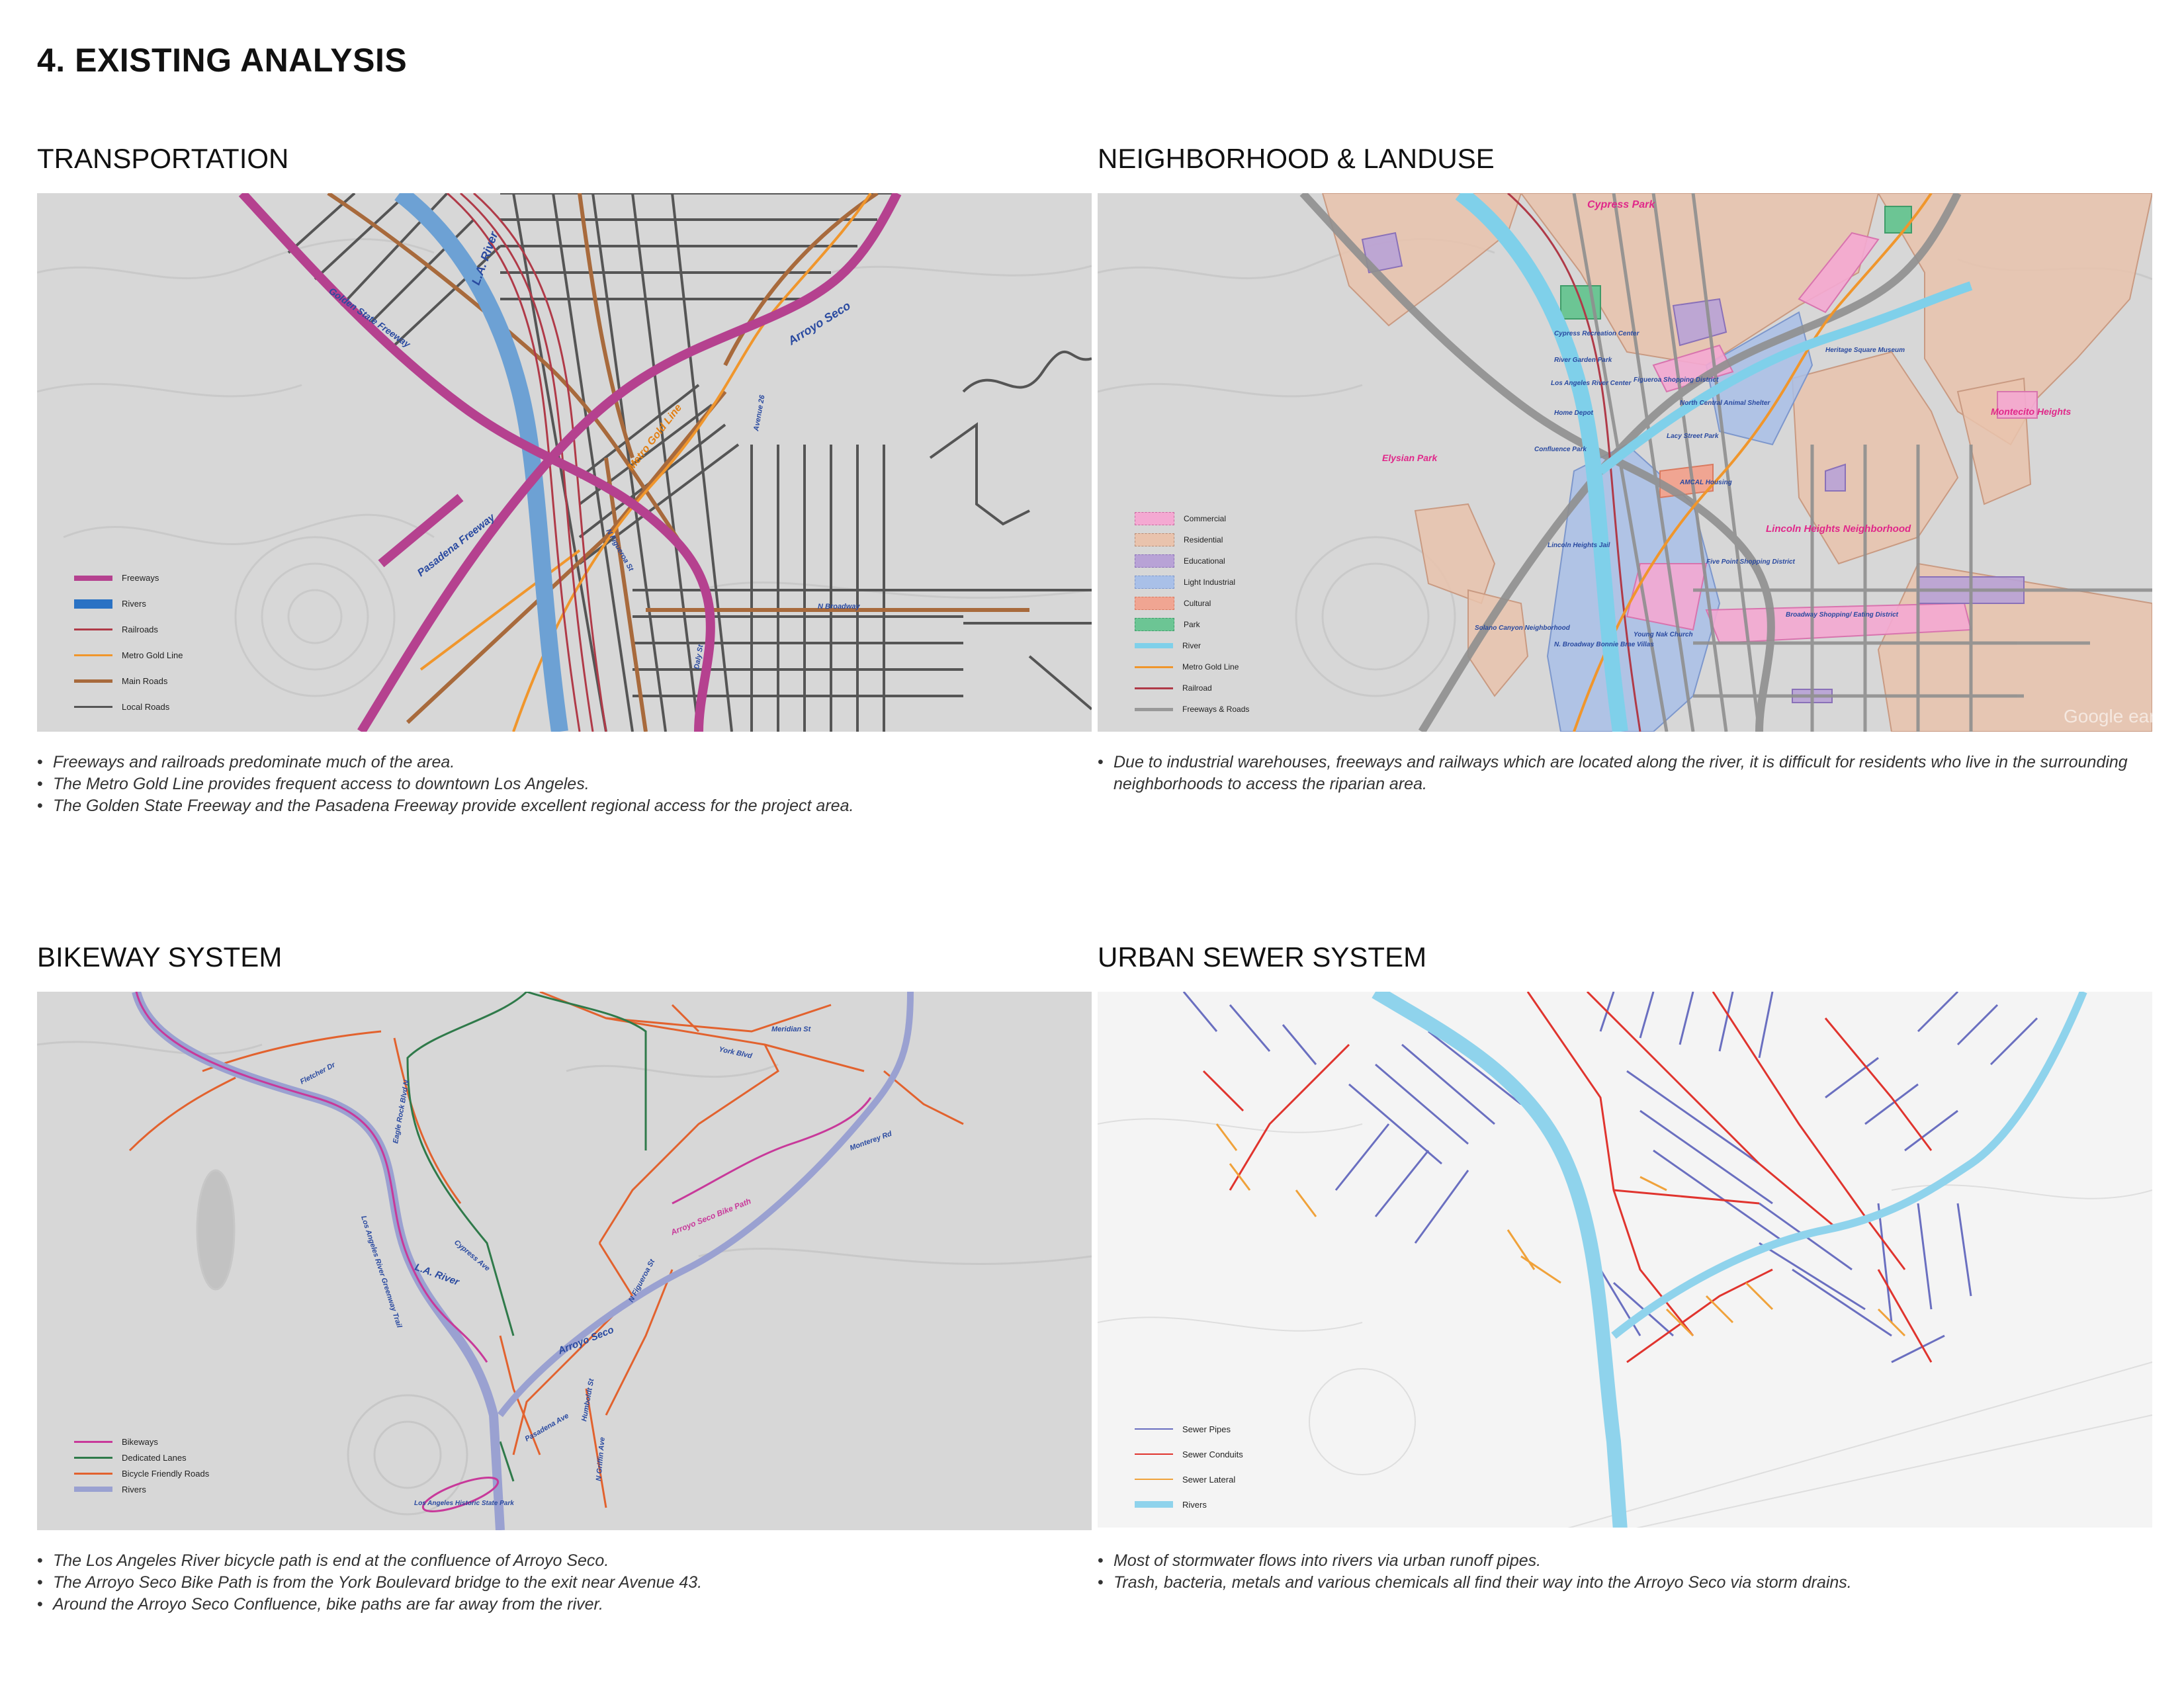 This screenshot has width=2184, height=1687. I want to click on legend-label: Park, so click(1192, 624).